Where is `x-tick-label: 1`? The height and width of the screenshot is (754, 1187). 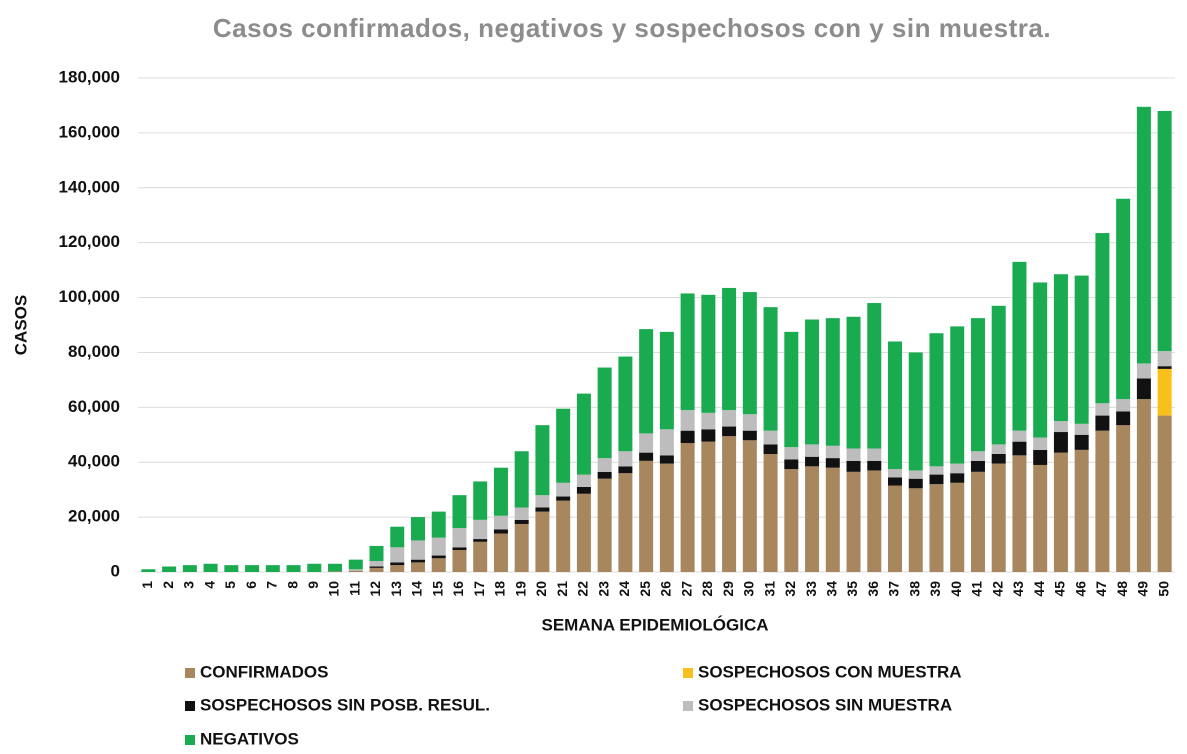 x-tick-label: 1 is located at coordinates (147, 585).